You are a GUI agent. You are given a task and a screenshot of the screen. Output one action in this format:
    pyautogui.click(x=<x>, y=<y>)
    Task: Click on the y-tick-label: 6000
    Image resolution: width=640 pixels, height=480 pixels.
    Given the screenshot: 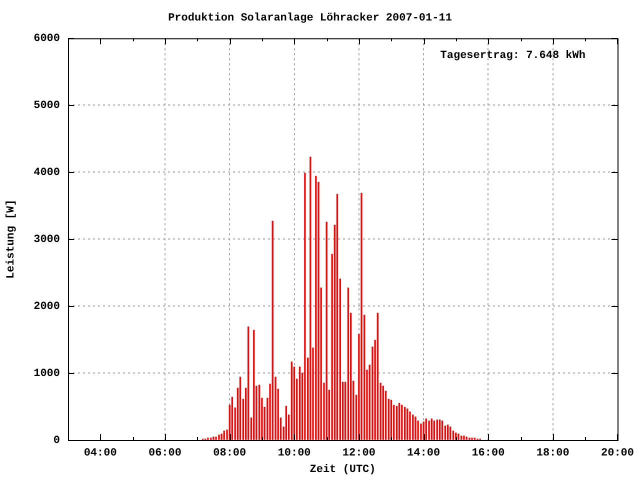 What is the action you would take?
    pyautogui.click(x=47, y=38)
    